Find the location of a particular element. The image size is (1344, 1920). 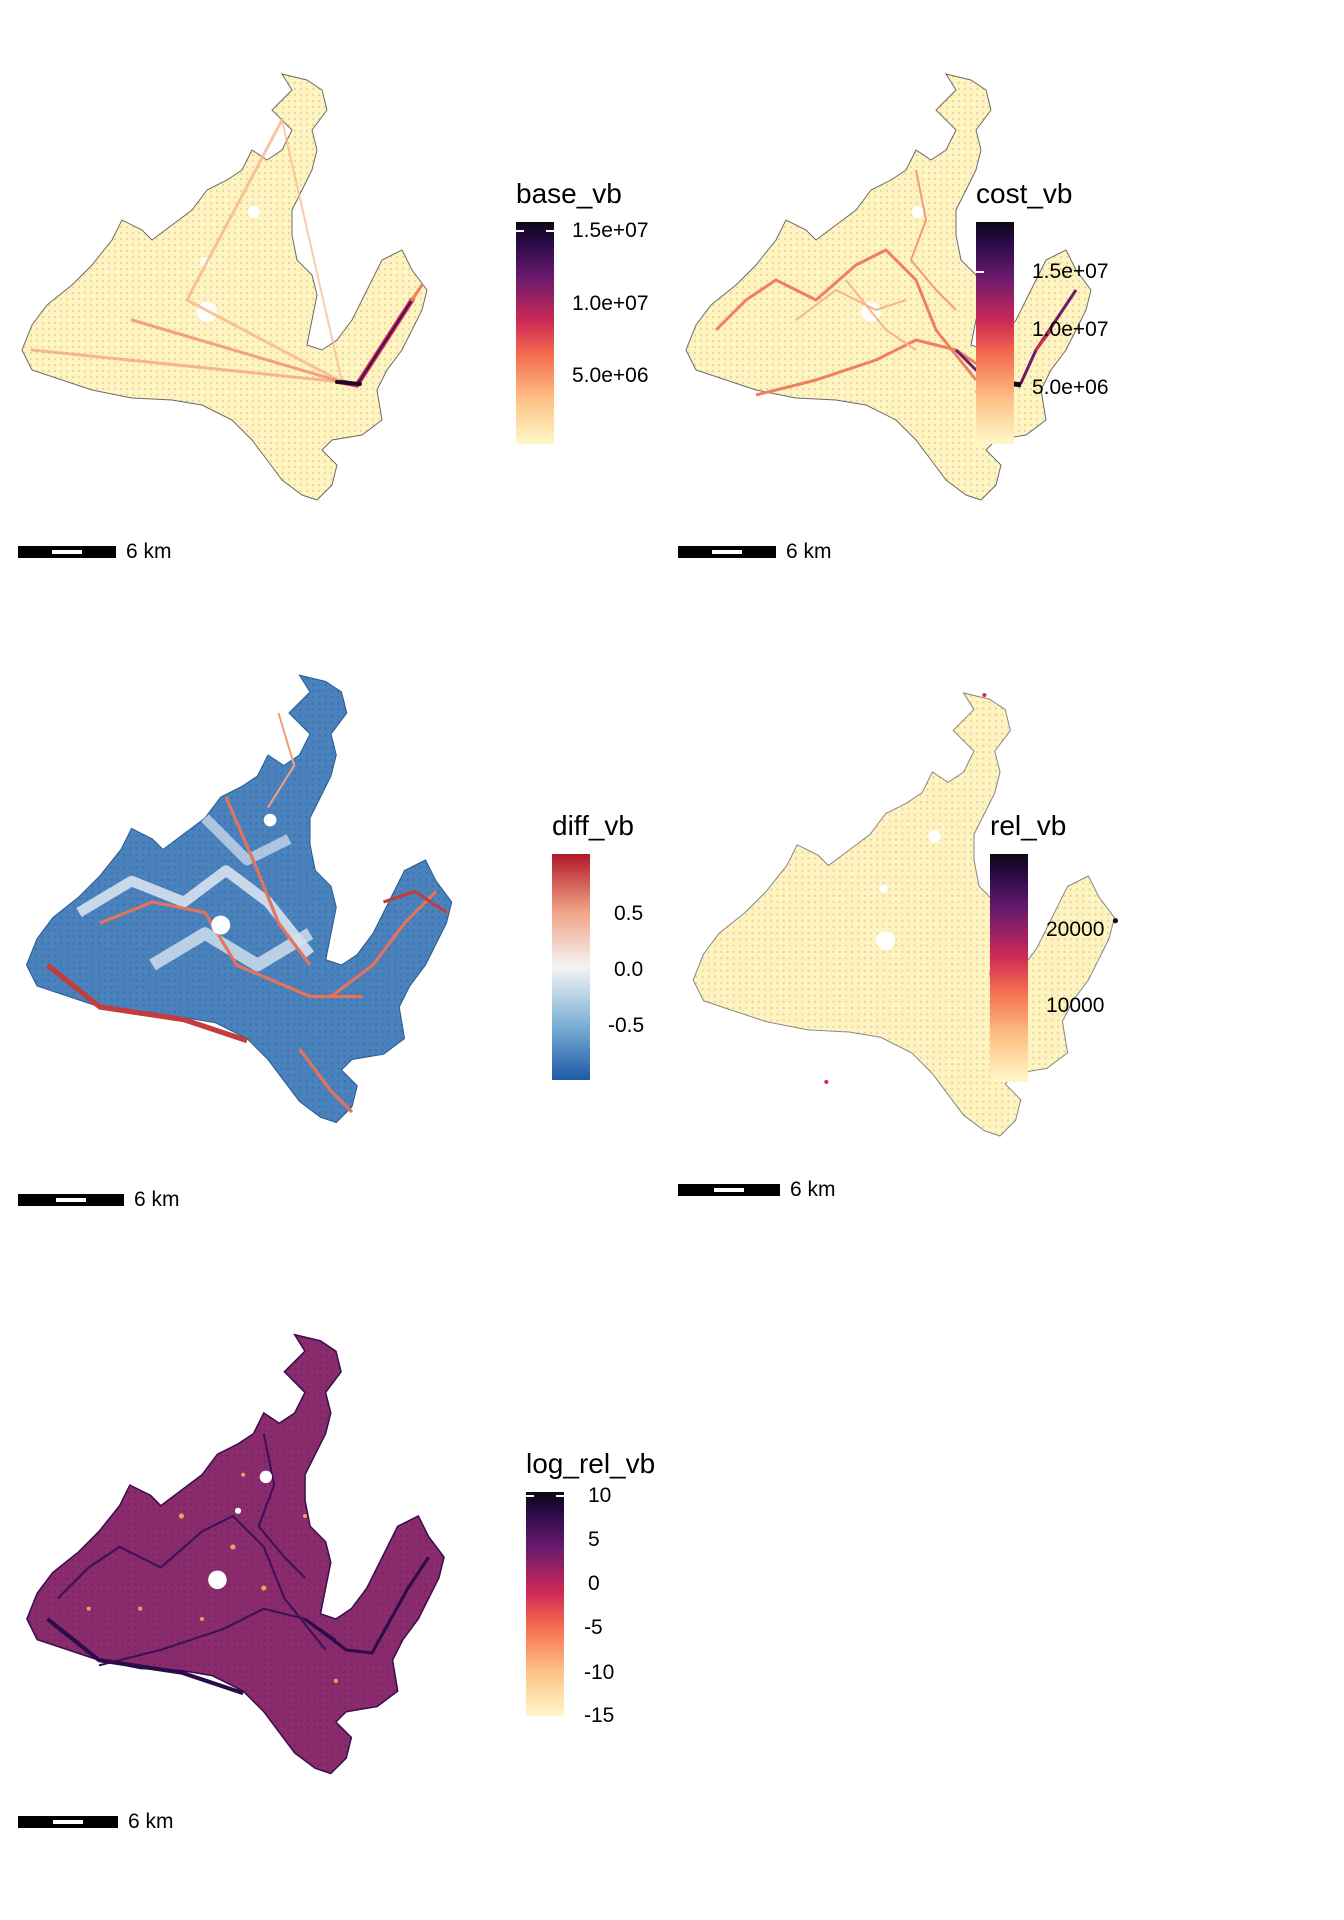

tick-label: -0.5 is located at coordinates (626, 1025).